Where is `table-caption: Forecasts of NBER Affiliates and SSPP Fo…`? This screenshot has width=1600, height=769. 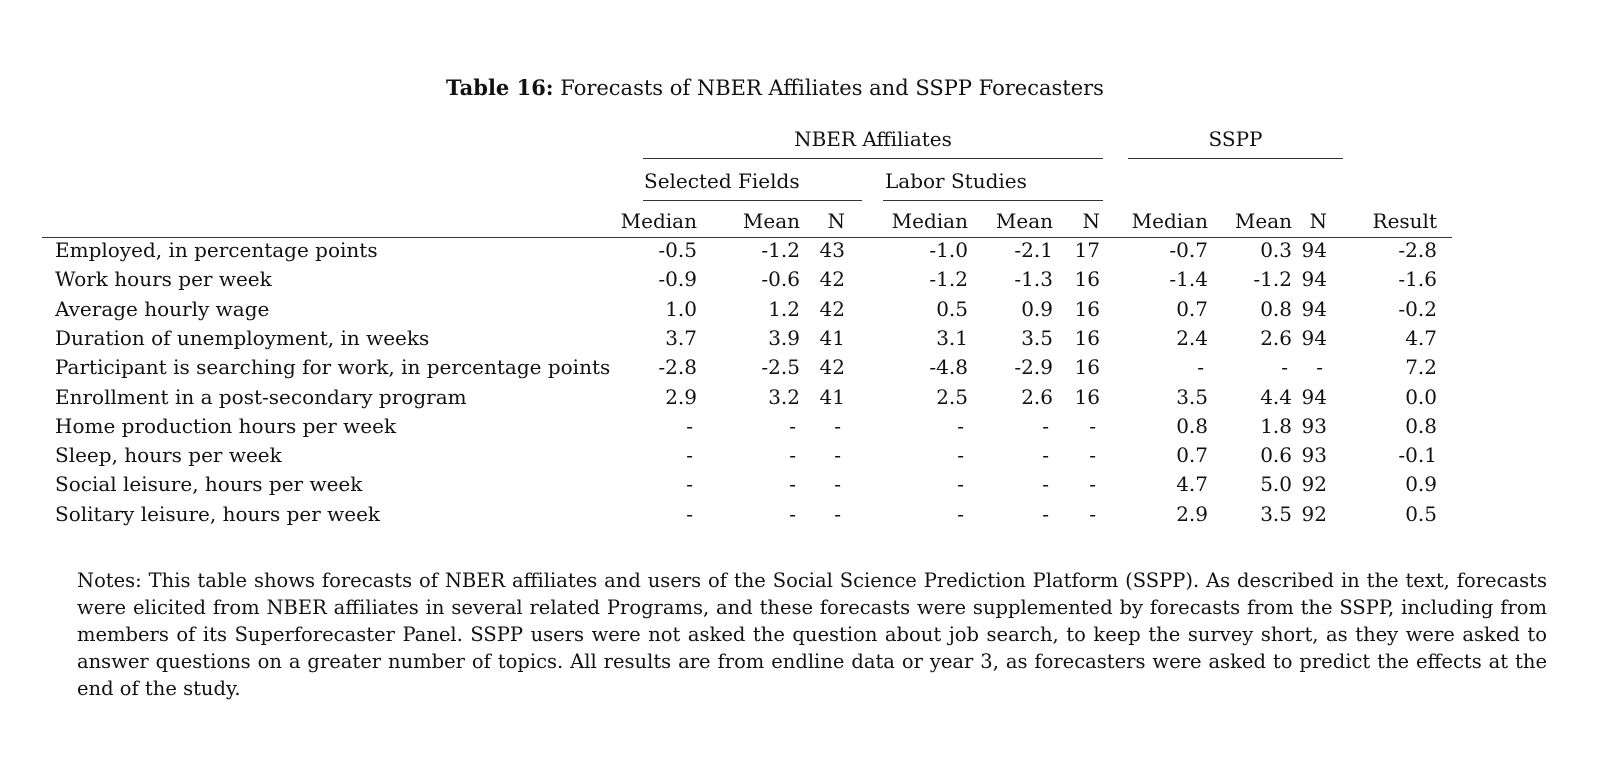 table-caption: Forecasts of NBER Affiliates and SSPP Fo… is located at coordinates (832, 88).